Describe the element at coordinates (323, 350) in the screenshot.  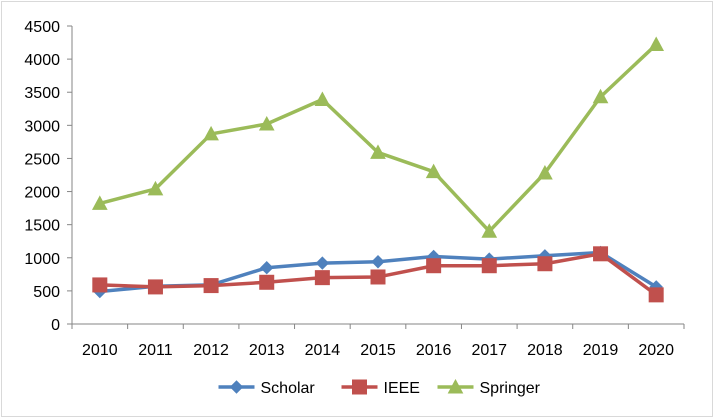
I see `x-tick-label: 2014` at that location.